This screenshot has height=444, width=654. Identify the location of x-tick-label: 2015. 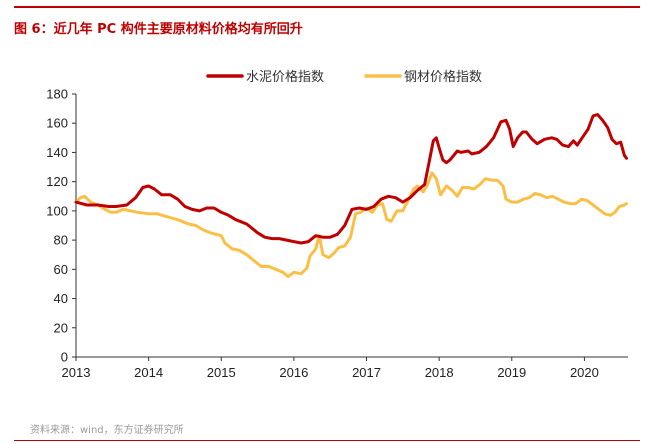
(221, 372).